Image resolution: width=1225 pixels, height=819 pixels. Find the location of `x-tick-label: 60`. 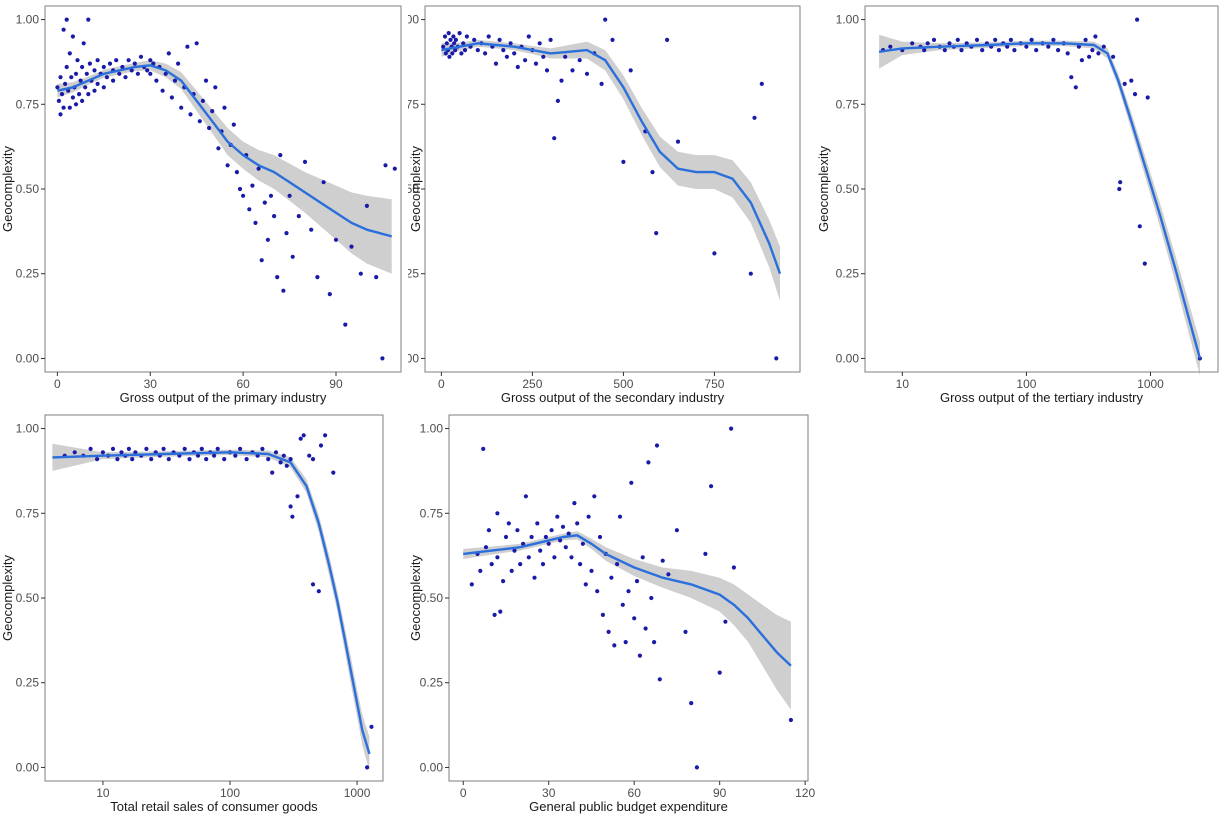

x-tick-label: 60 is located at coordinates (243, 384).